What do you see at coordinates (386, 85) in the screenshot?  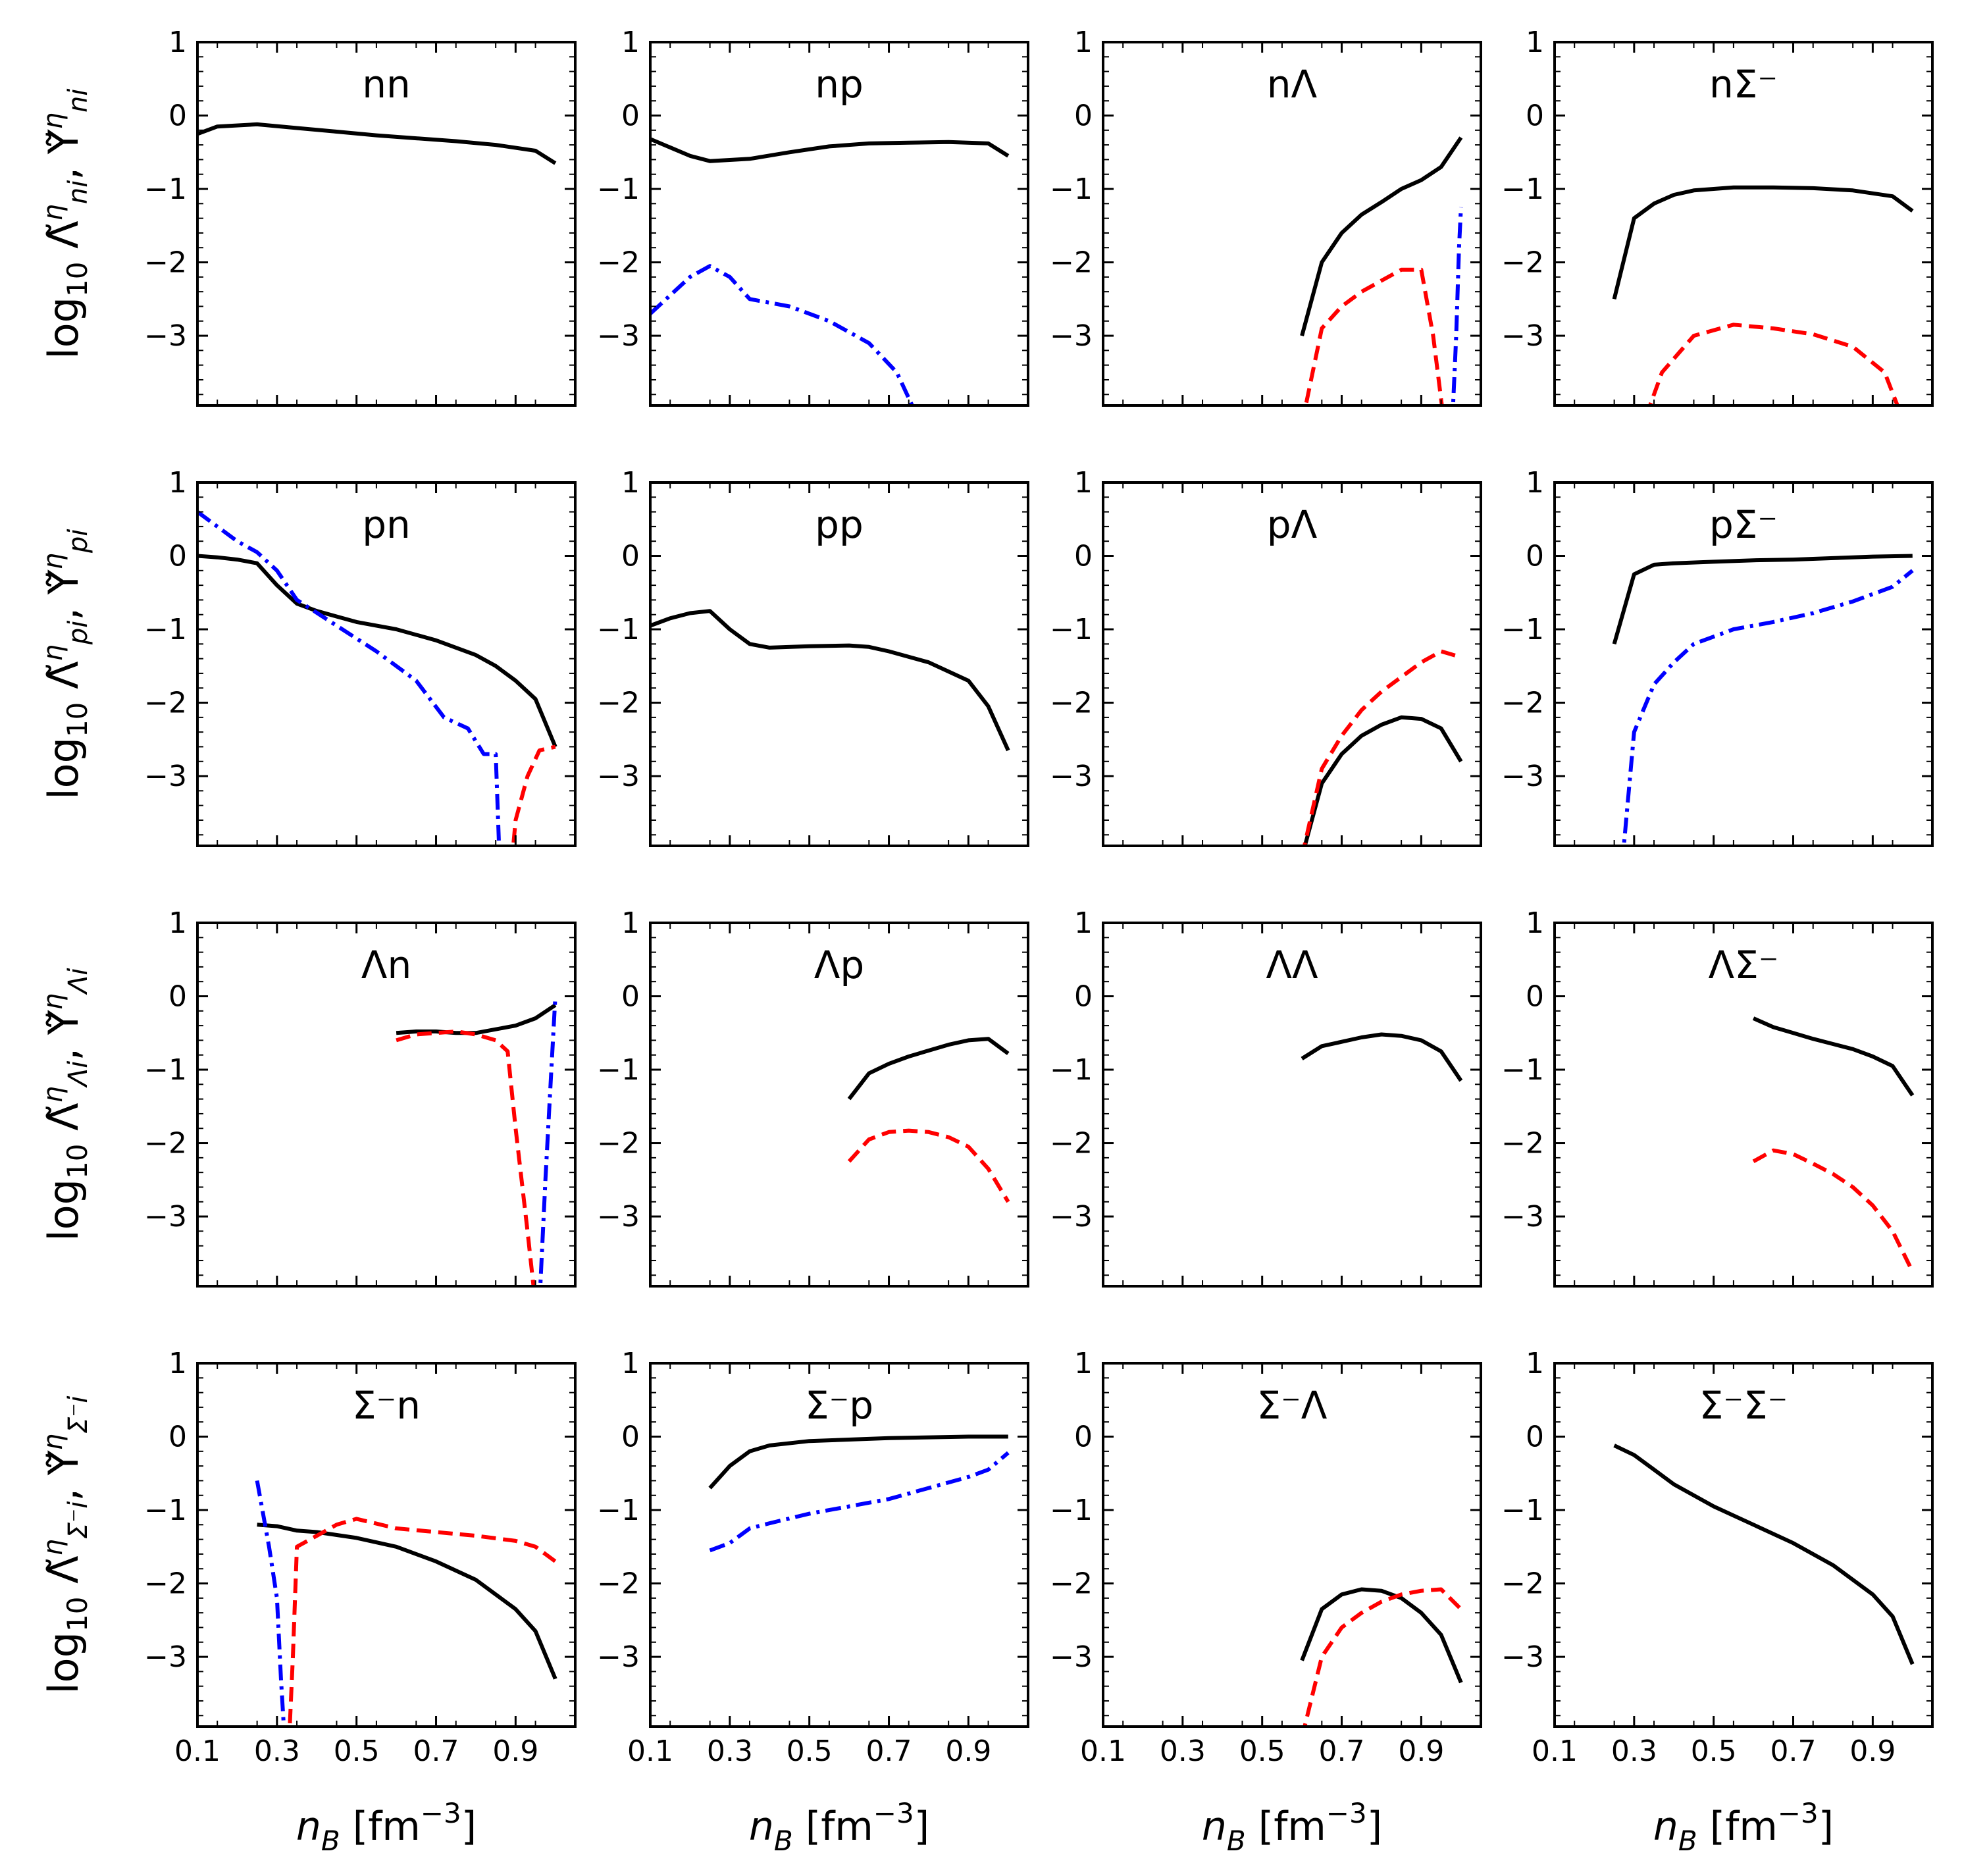 I see `panel-title: nn` at bounding box center [386, 85].